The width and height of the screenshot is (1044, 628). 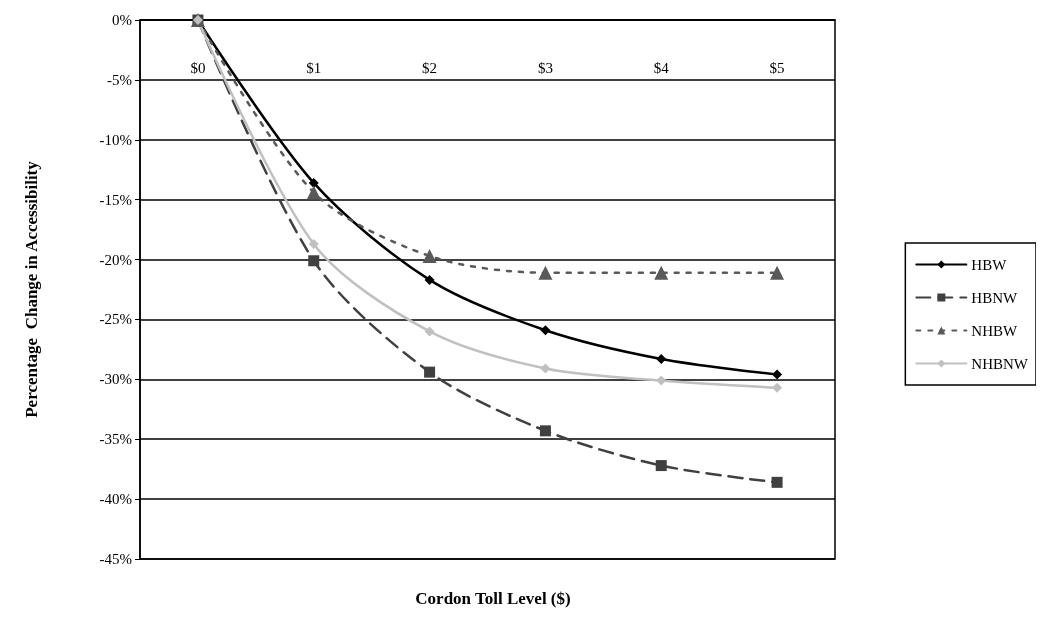 I want to click on y-axis-title: Percentage Change in Accessibility, so click(x=31, y=289).